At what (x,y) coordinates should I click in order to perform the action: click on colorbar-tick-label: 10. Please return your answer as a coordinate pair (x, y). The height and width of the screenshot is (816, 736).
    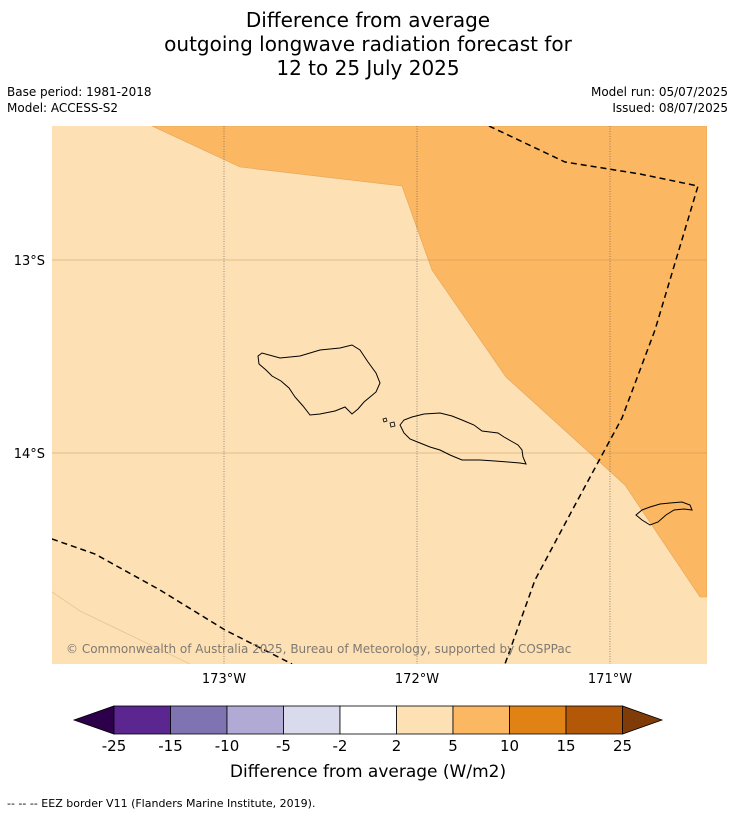
    Looking at the image, I should click on (509, 746).